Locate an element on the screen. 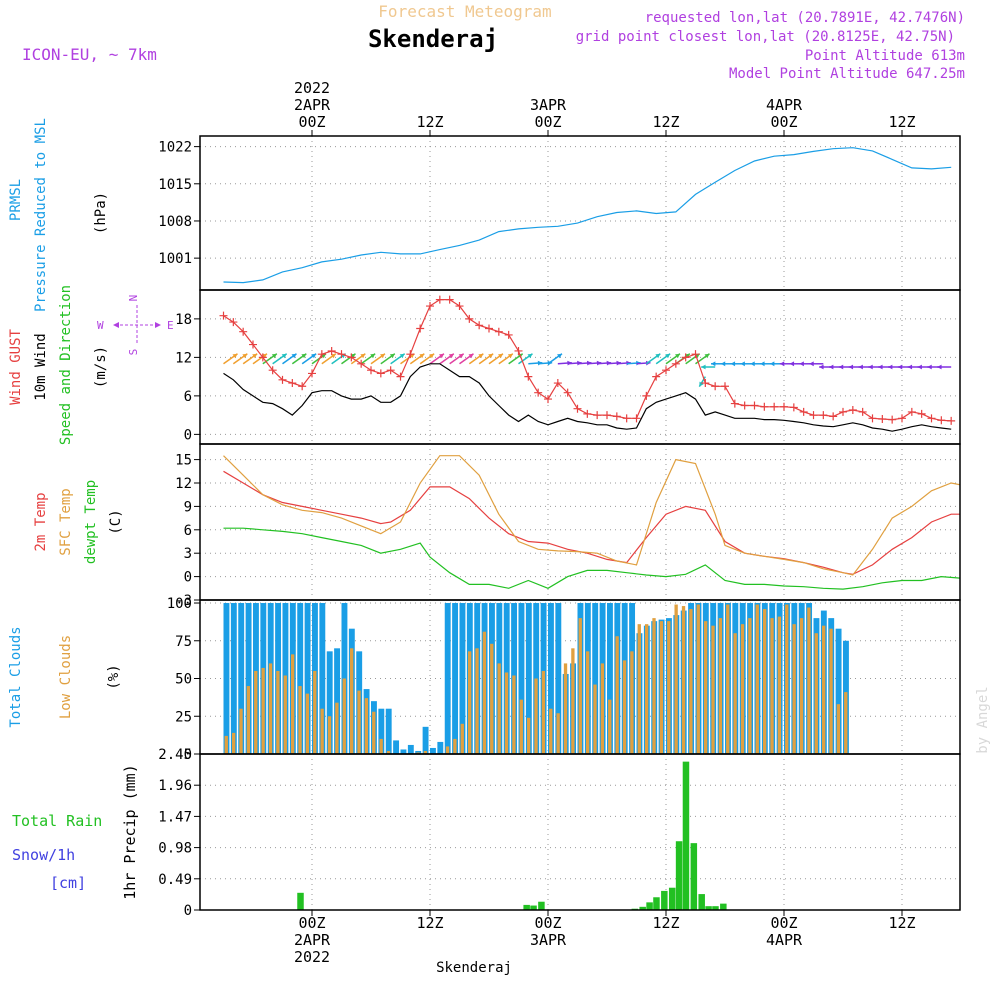  model-name: ICON-EU, ~ 7km is located at coordinates (89, 54).